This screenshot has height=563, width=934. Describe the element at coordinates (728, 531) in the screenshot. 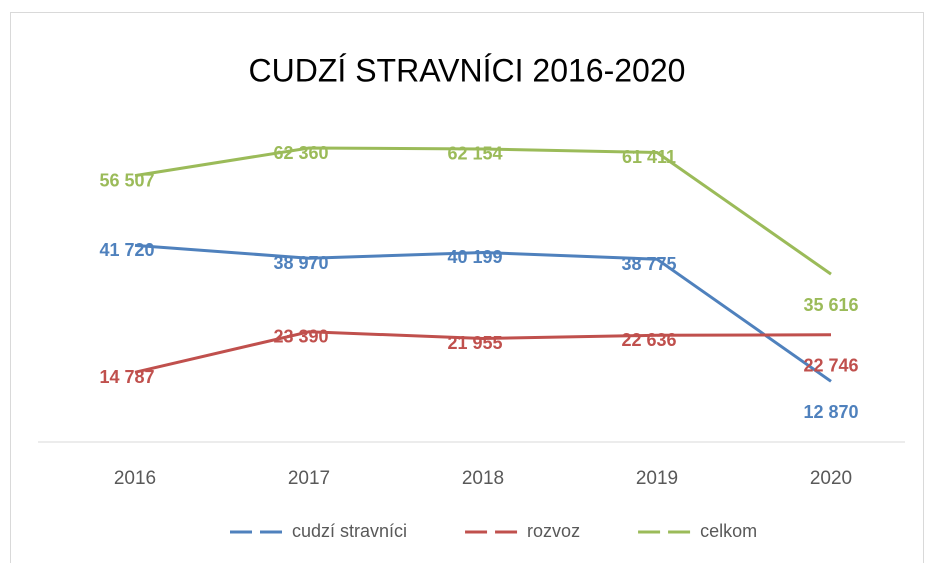

I see `legend-label: celkom` at that location.